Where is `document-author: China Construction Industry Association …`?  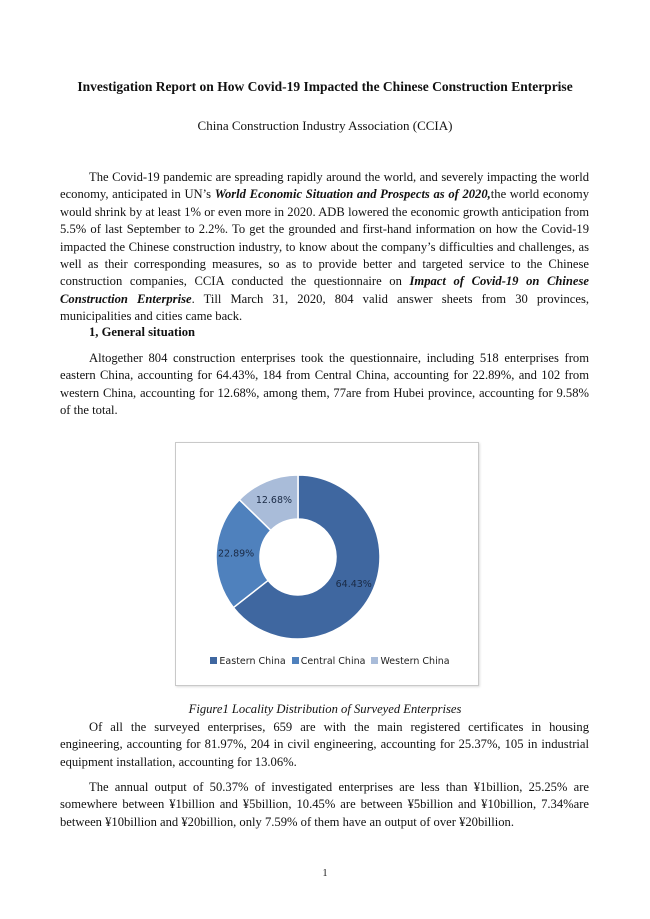 document-author: China Construction Industry Association … is located at coordinates (325, 125).